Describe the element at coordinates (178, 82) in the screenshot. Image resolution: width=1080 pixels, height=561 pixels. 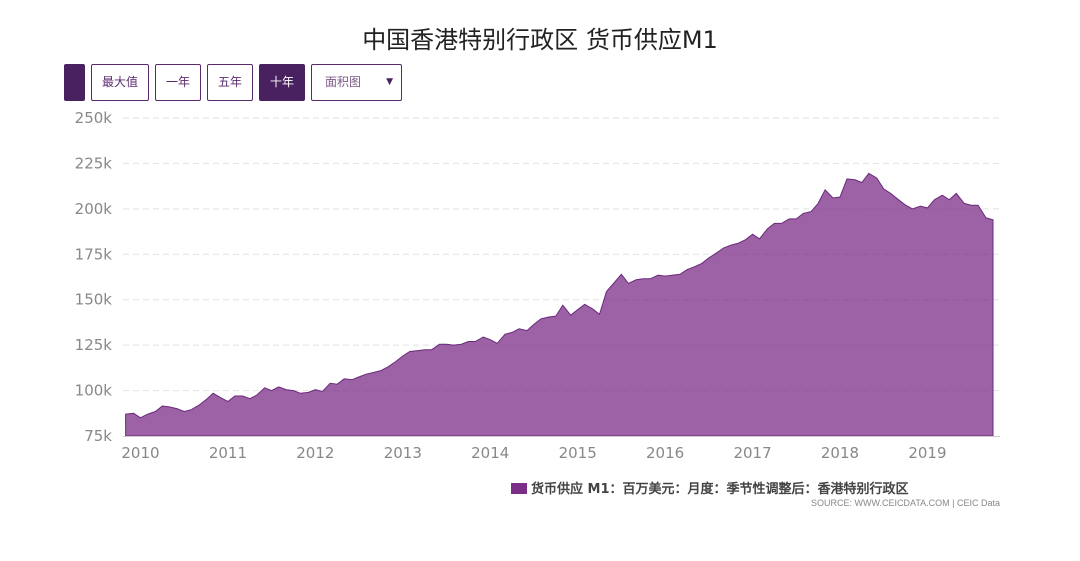
I see `range-button-1y: 一年` at that location.